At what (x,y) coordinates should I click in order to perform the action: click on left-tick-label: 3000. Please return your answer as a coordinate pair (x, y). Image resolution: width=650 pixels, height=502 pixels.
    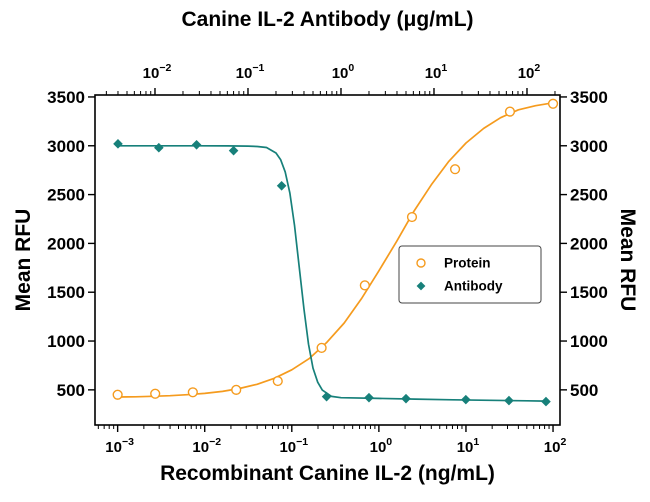
    Looking at the image, I should click on (66, 146).